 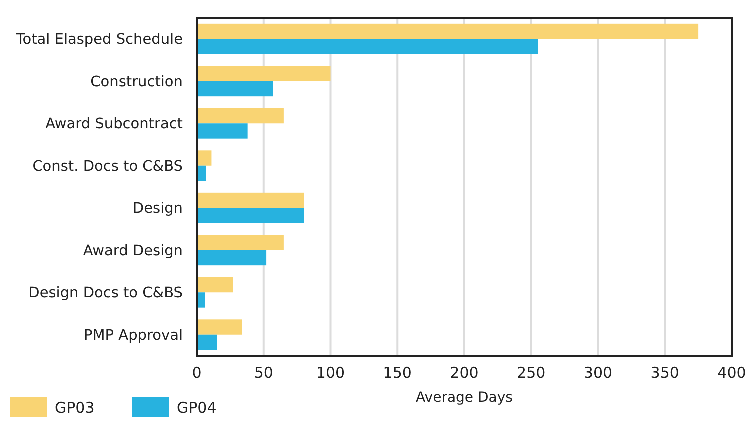 I want to click on x-tick-label: 0, so click(x=197, y=373).